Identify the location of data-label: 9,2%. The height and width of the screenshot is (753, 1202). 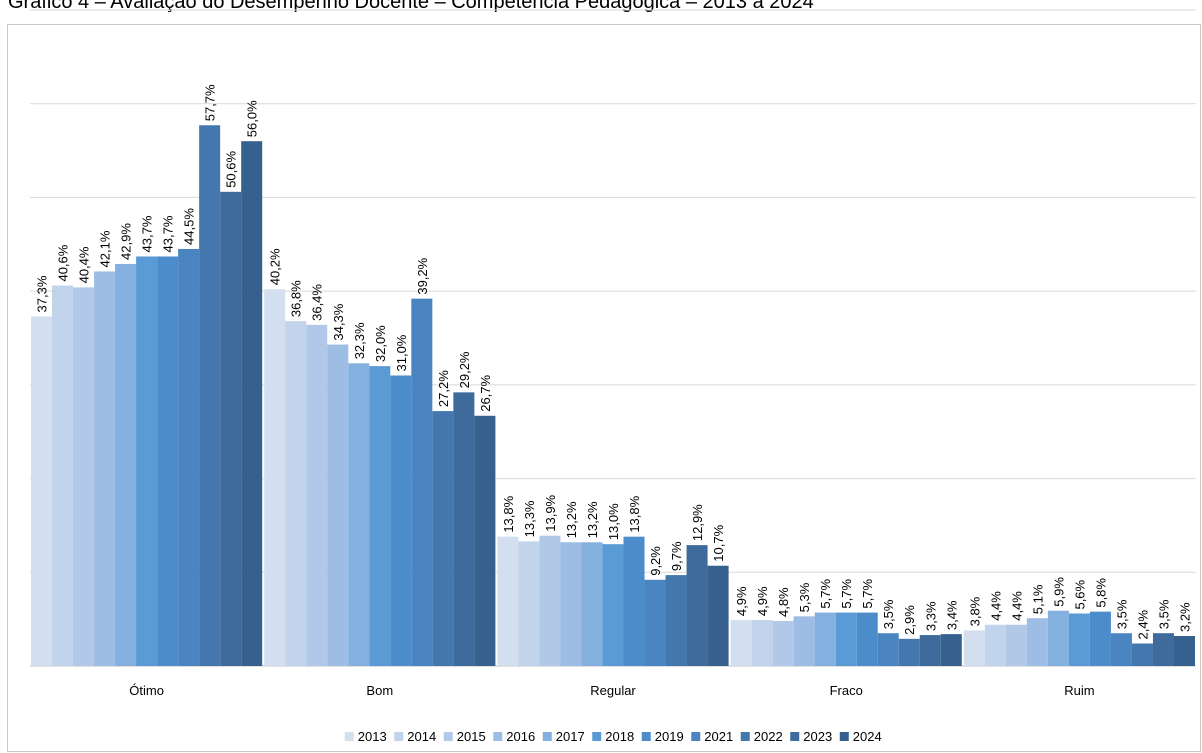
(655, 561).